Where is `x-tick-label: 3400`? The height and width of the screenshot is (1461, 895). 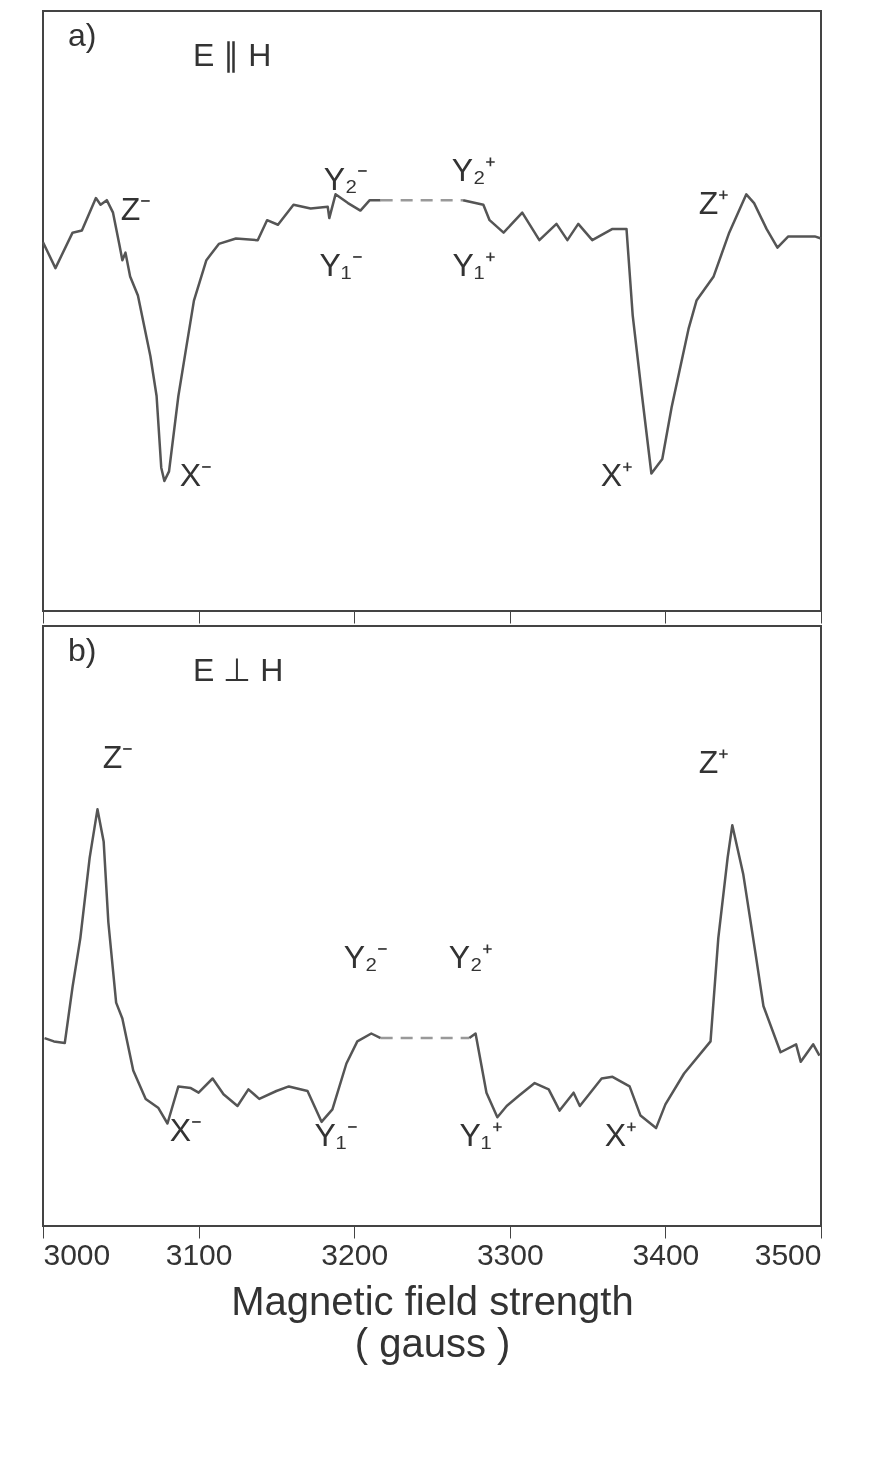 x-tick-label: 3400 is located at coordinates (666, 1254).